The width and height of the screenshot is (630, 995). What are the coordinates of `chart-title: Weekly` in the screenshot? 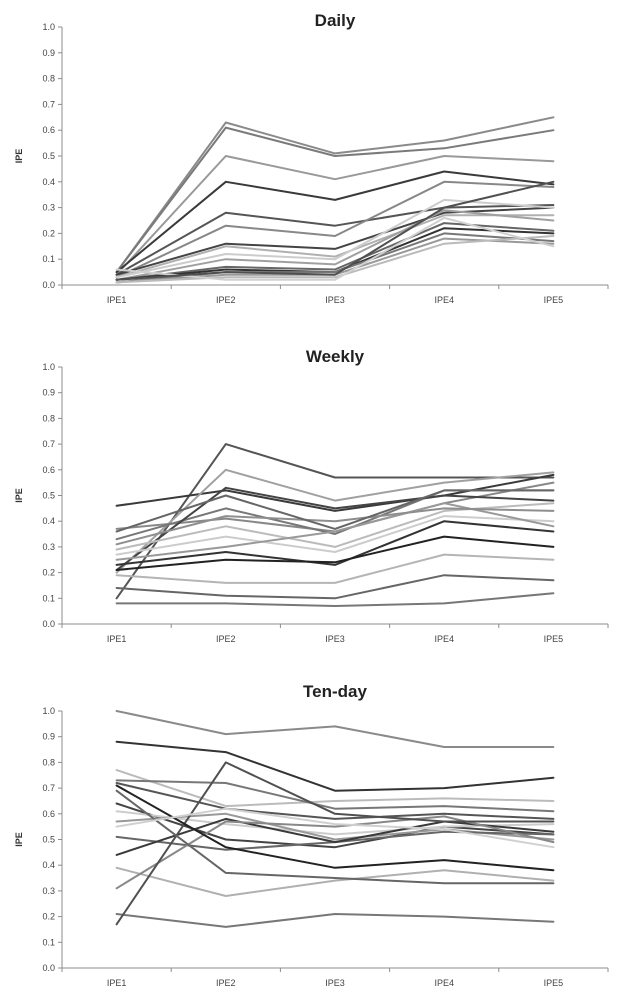 It's located at (335, 356).